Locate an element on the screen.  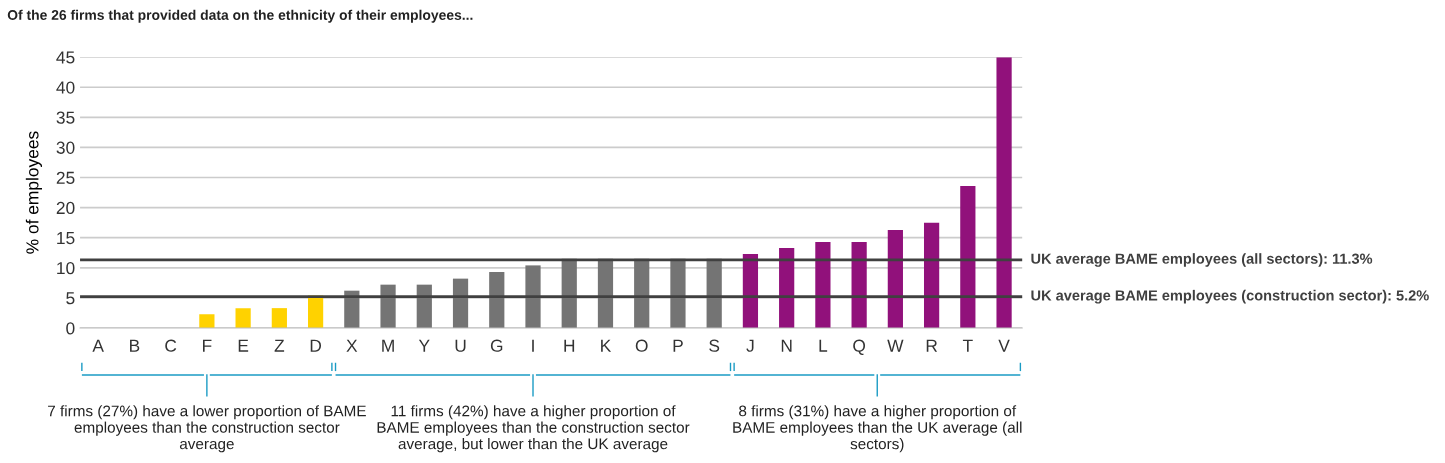
x-tick-label: V is located at coordinates (1004, 345).